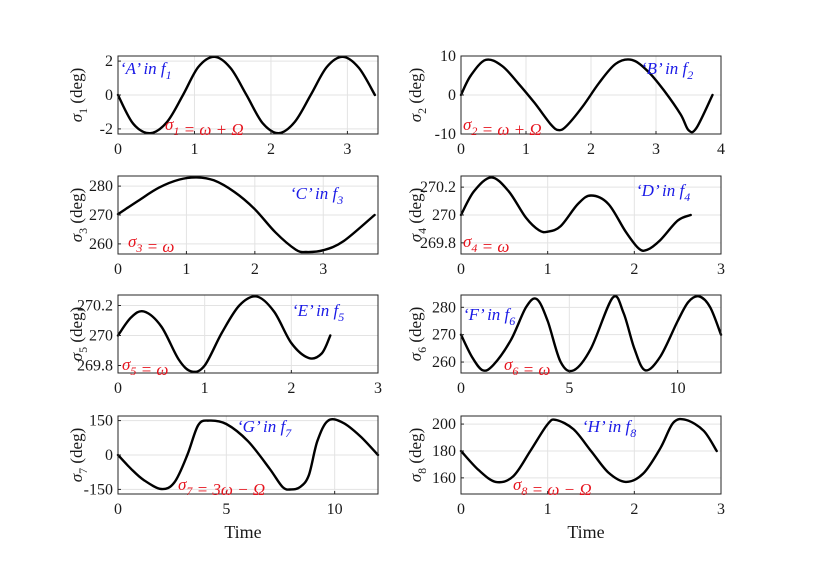 This screenshot has width=814, height=575. I want to click on annotation-angle-definition: σ5 = ω, so click(145, 367).